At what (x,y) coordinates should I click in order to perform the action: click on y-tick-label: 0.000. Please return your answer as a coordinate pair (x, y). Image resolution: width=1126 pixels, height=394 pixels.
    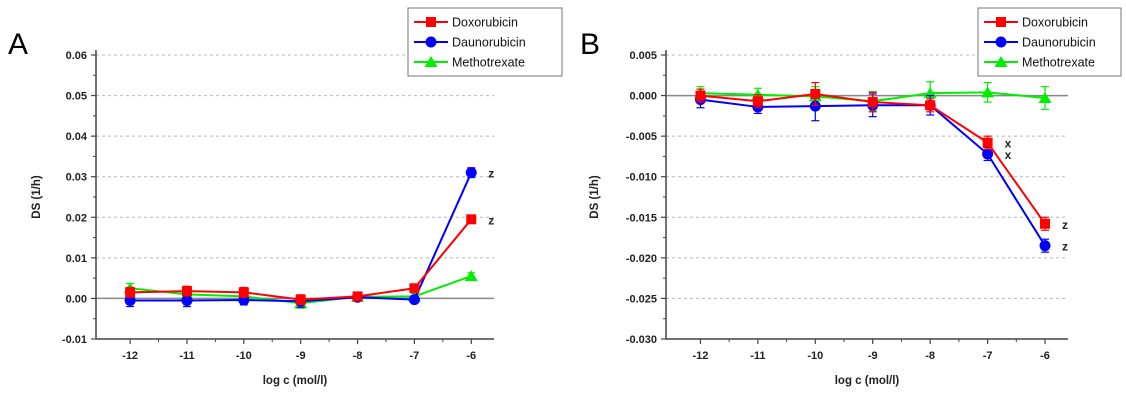
    Looking at the image, I should click on (643, 97).